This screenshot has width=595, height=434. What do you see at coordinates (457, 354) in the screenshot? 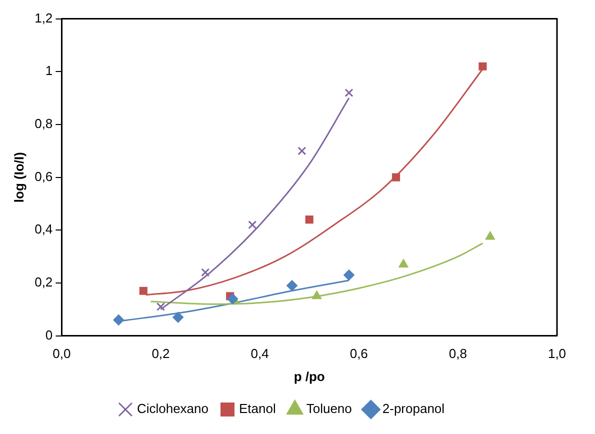
I see `x-tick-label: 0,8` at bounding box center [457, 354].